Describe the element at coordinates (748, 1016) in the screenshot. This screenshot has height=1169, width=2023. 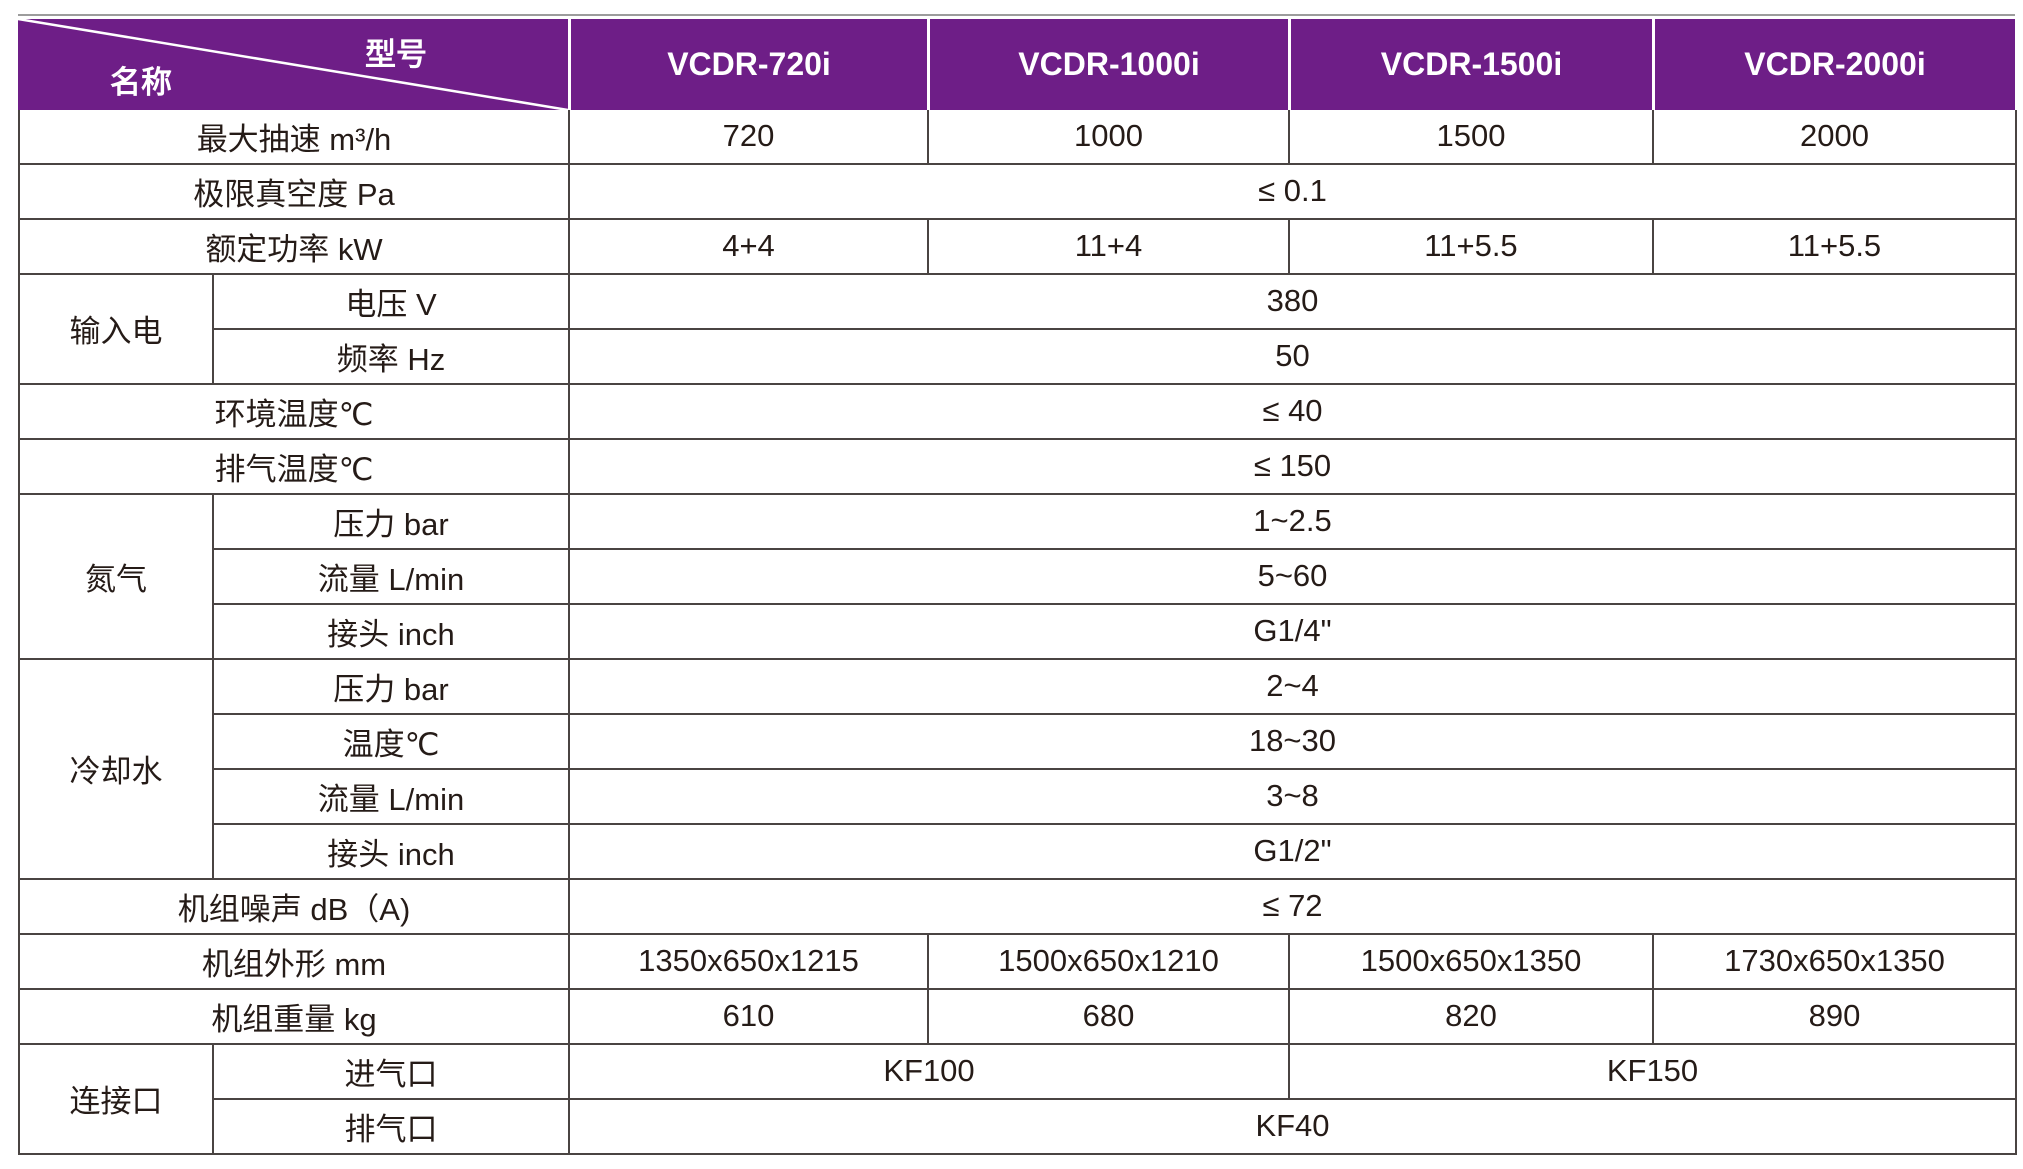
I see `weight-value-720i: 610` at that location.